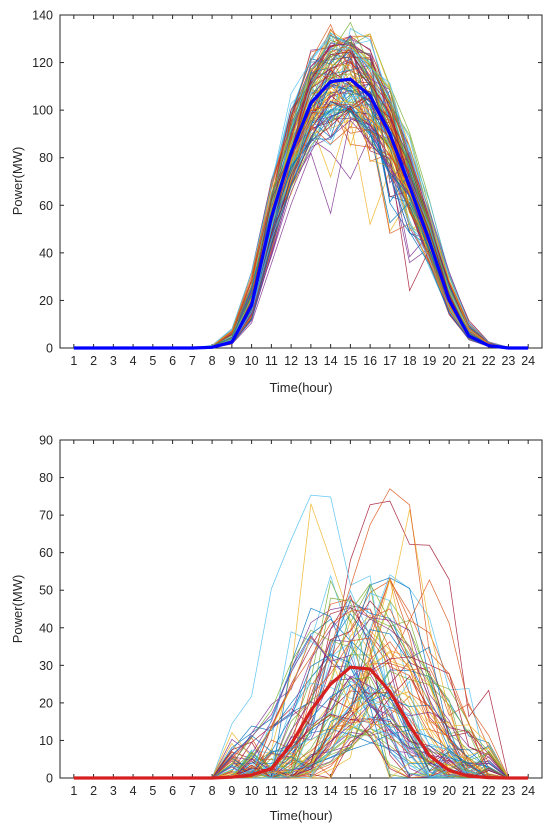  Describe the element at coordinates (42, 16) in the screenshot. I see `y-tick-label: 140` at that location.